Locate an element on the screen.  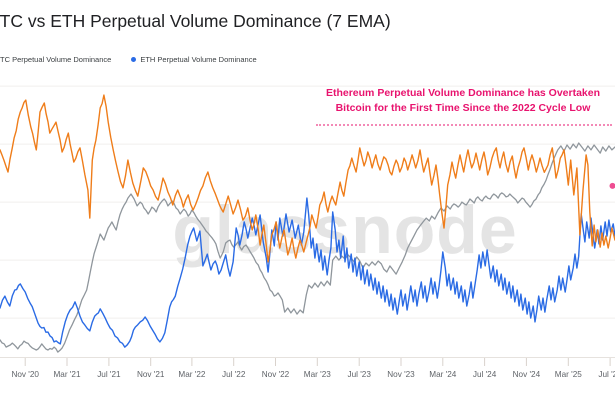
x-axis-label: Nov '21 is located at coordinates (151, 374).